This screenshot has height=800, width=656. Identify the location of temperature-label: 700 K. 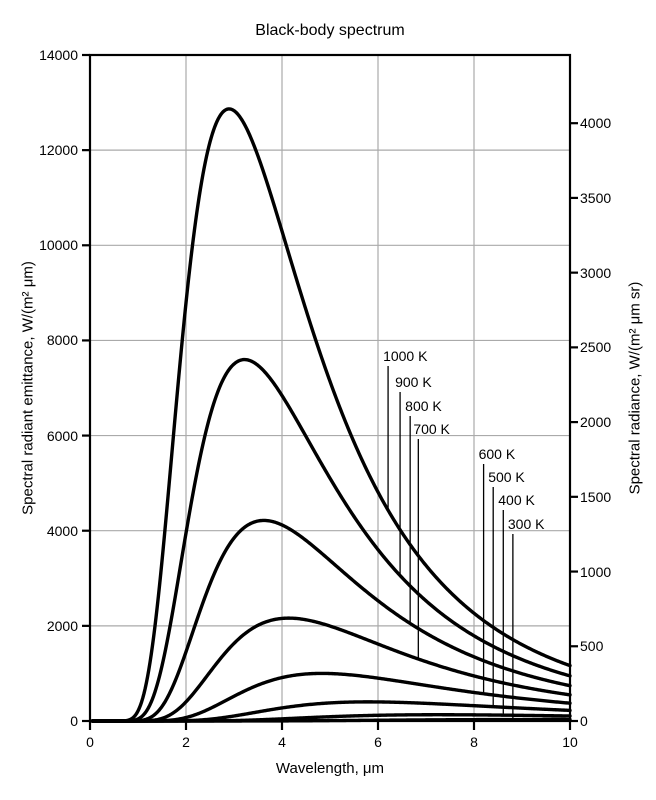
(431, 429).